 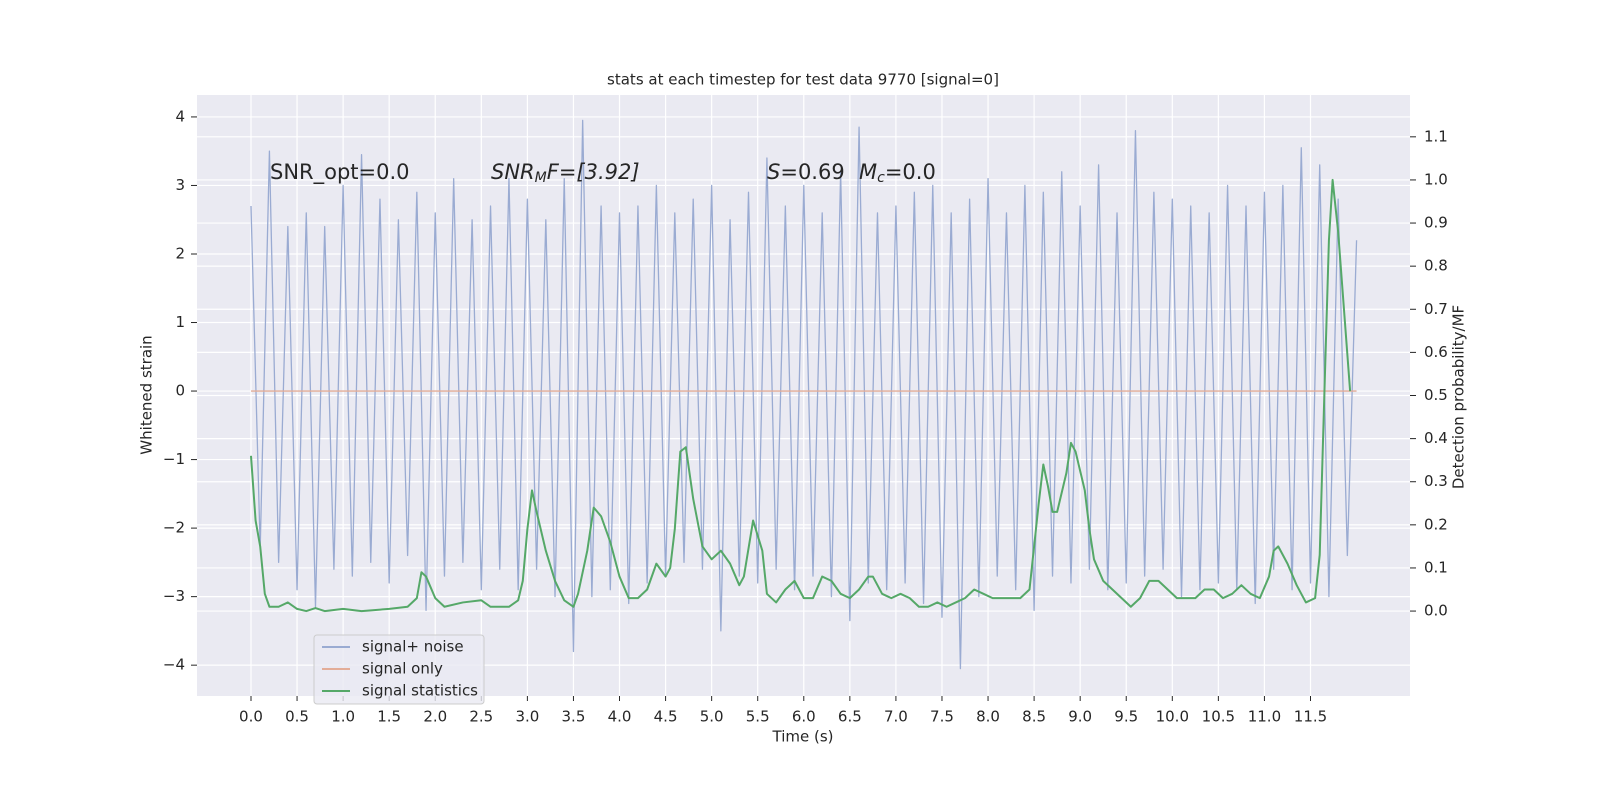 What do you see at coordinates (758, 717) in the screenshot?
I see `x-tick-label: 5.5` at bounding box center [758, 717].